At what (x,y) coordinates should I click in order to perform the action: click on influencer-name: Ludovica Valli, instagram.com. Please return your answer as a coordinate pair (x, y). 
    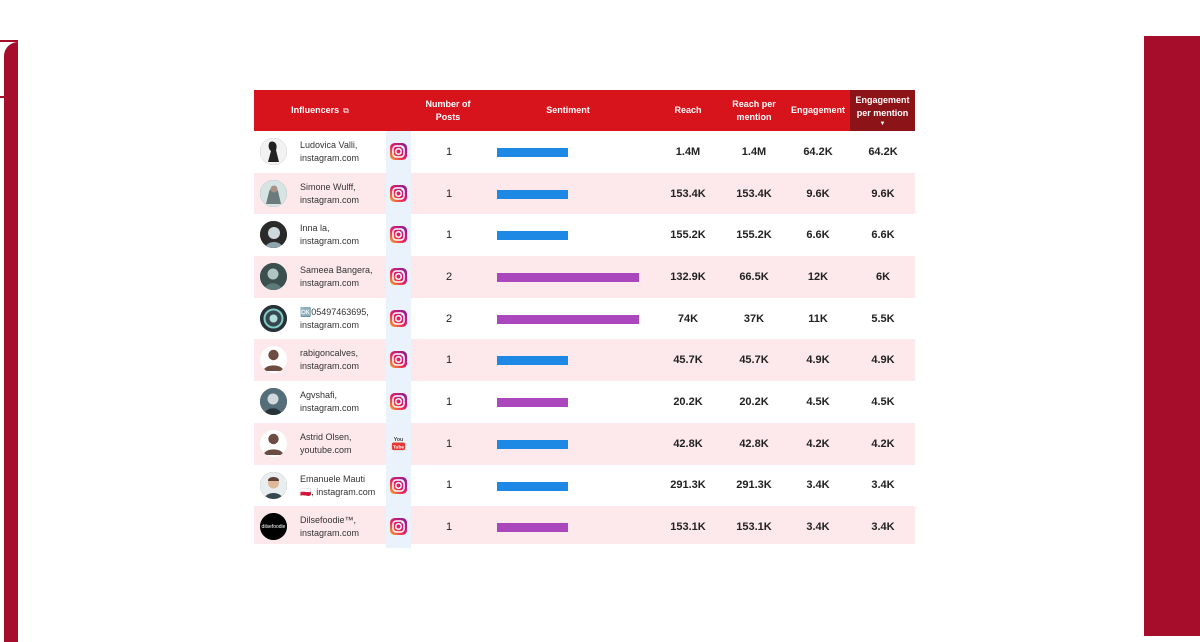
    Looking at the image, I should click on (330, 151).